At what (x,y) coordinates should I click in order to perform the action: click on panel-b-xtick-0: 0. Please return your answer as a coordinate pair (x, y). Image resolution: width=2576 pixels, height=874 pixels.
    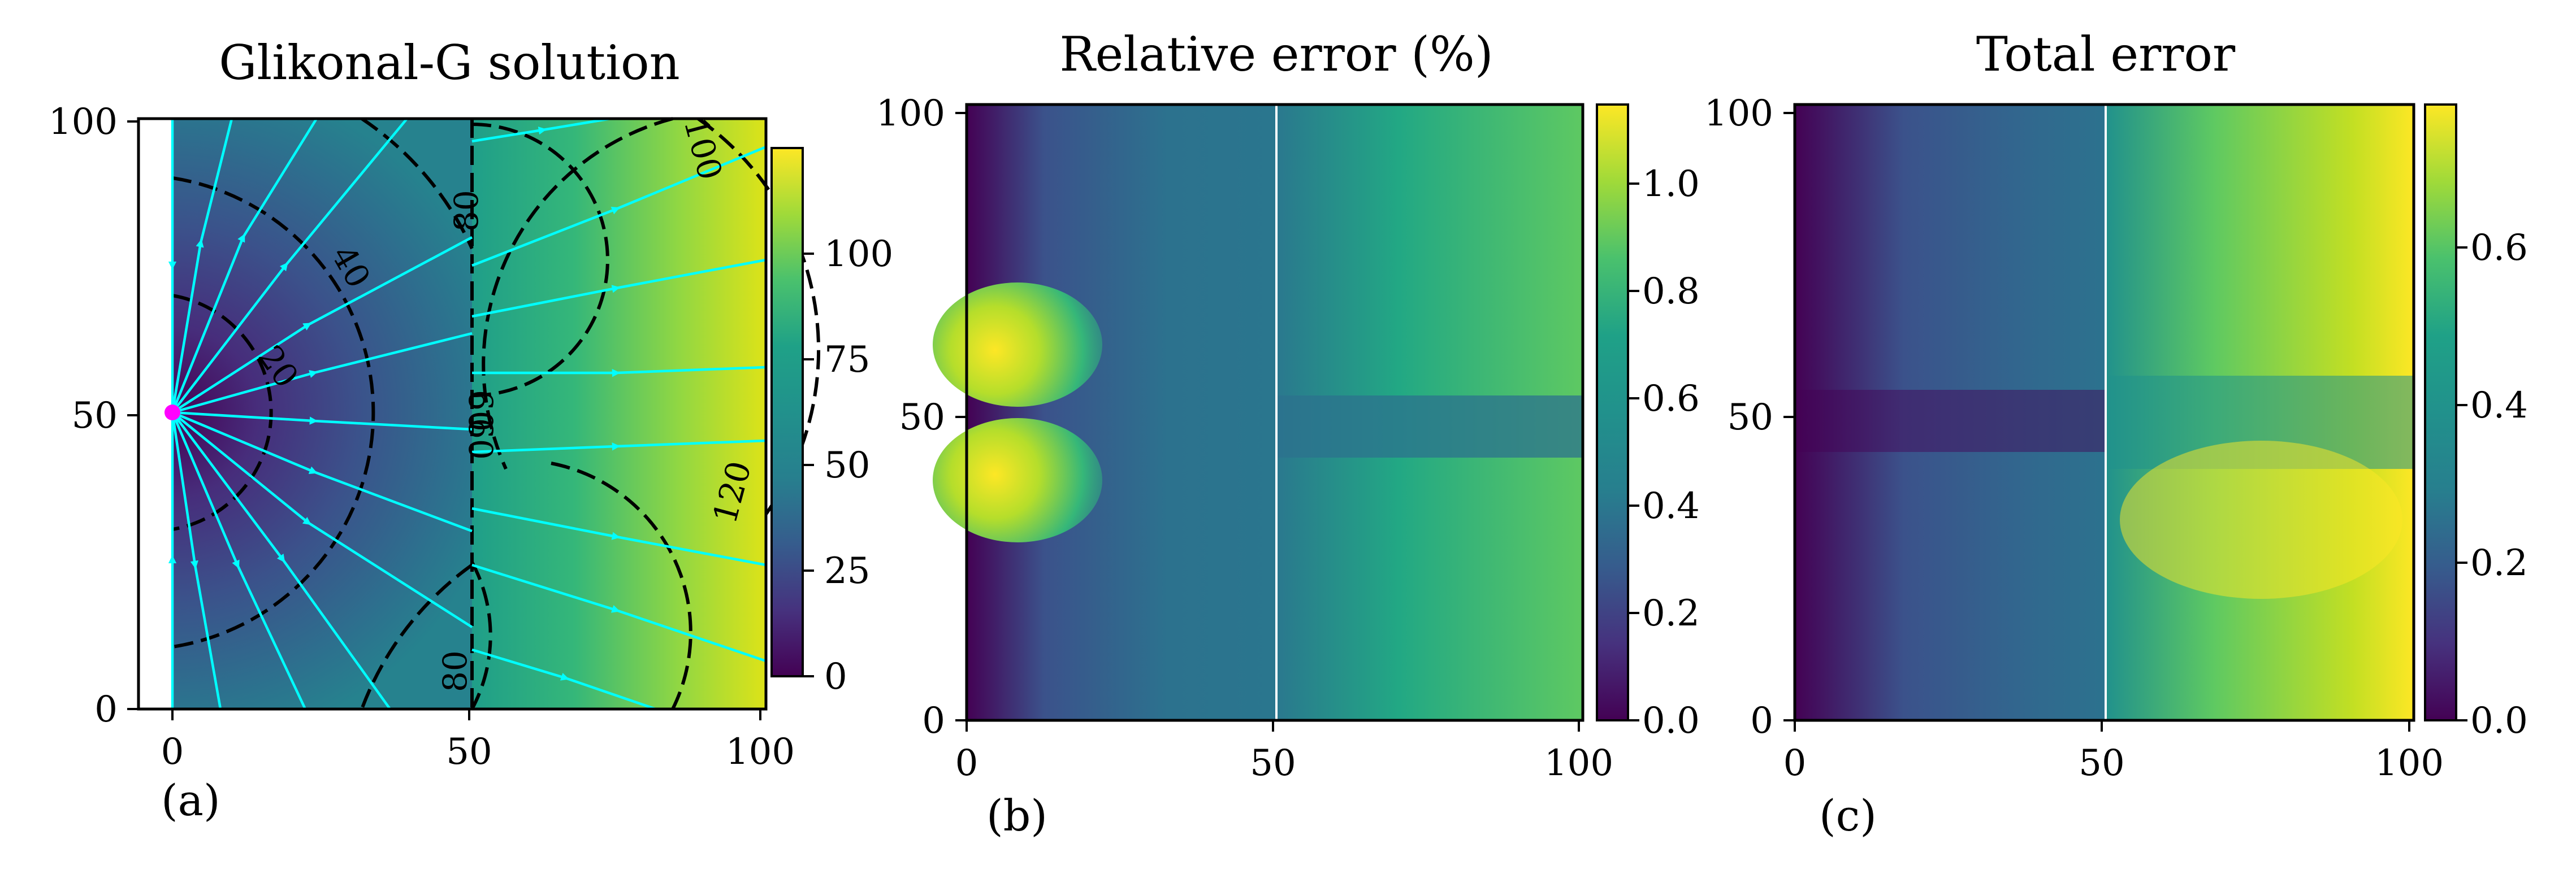
    Looking at the image, I should click on (967, 763).